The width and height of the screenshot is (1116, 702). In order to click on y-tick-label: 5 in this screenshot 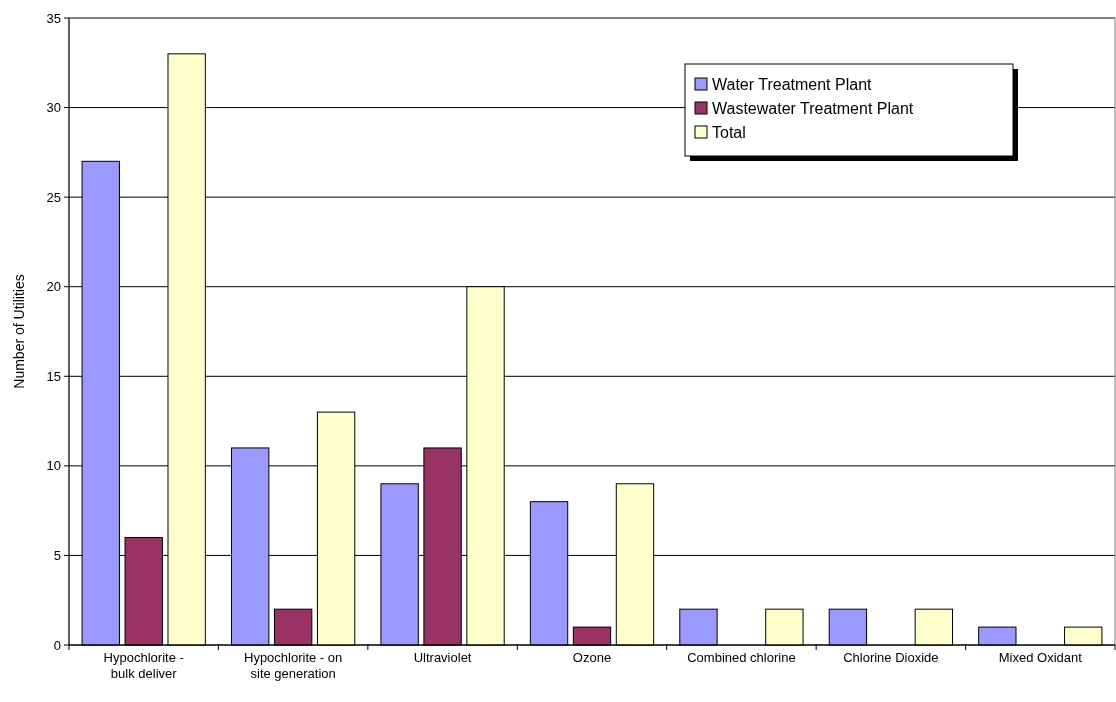, I will do `click(57, 555)`.